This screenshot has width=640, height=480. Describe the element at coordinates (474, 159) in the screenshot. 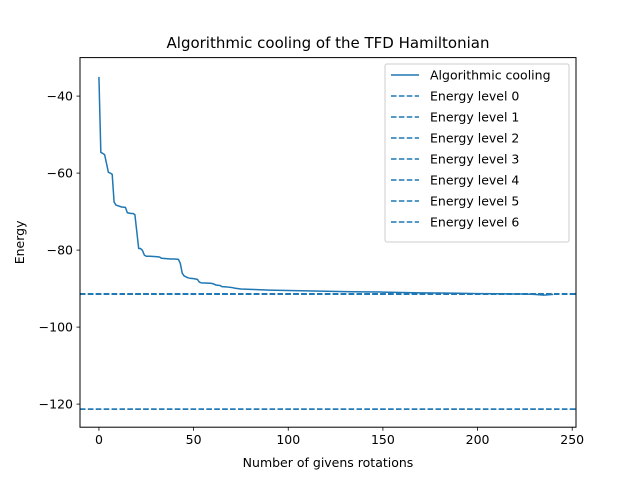

I see `legend-label: Energy level 3` at that location.